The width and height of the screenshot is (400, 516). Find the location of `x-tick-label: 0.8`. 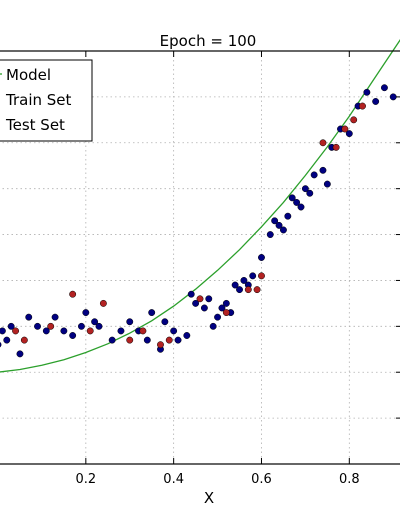

x-tick-label: 0.8 is located at coordinates (349, 479).